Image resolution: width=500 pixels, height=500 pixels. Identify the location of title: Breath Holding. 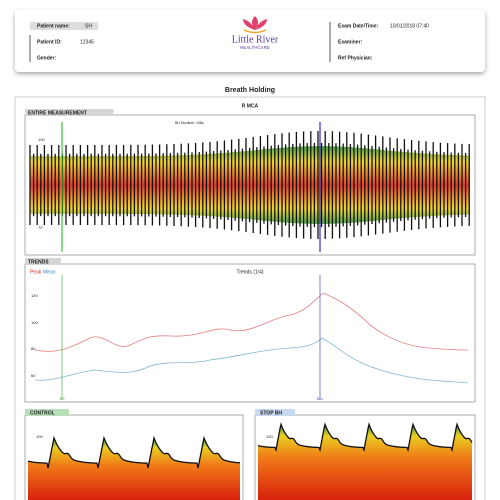
(250, 90).